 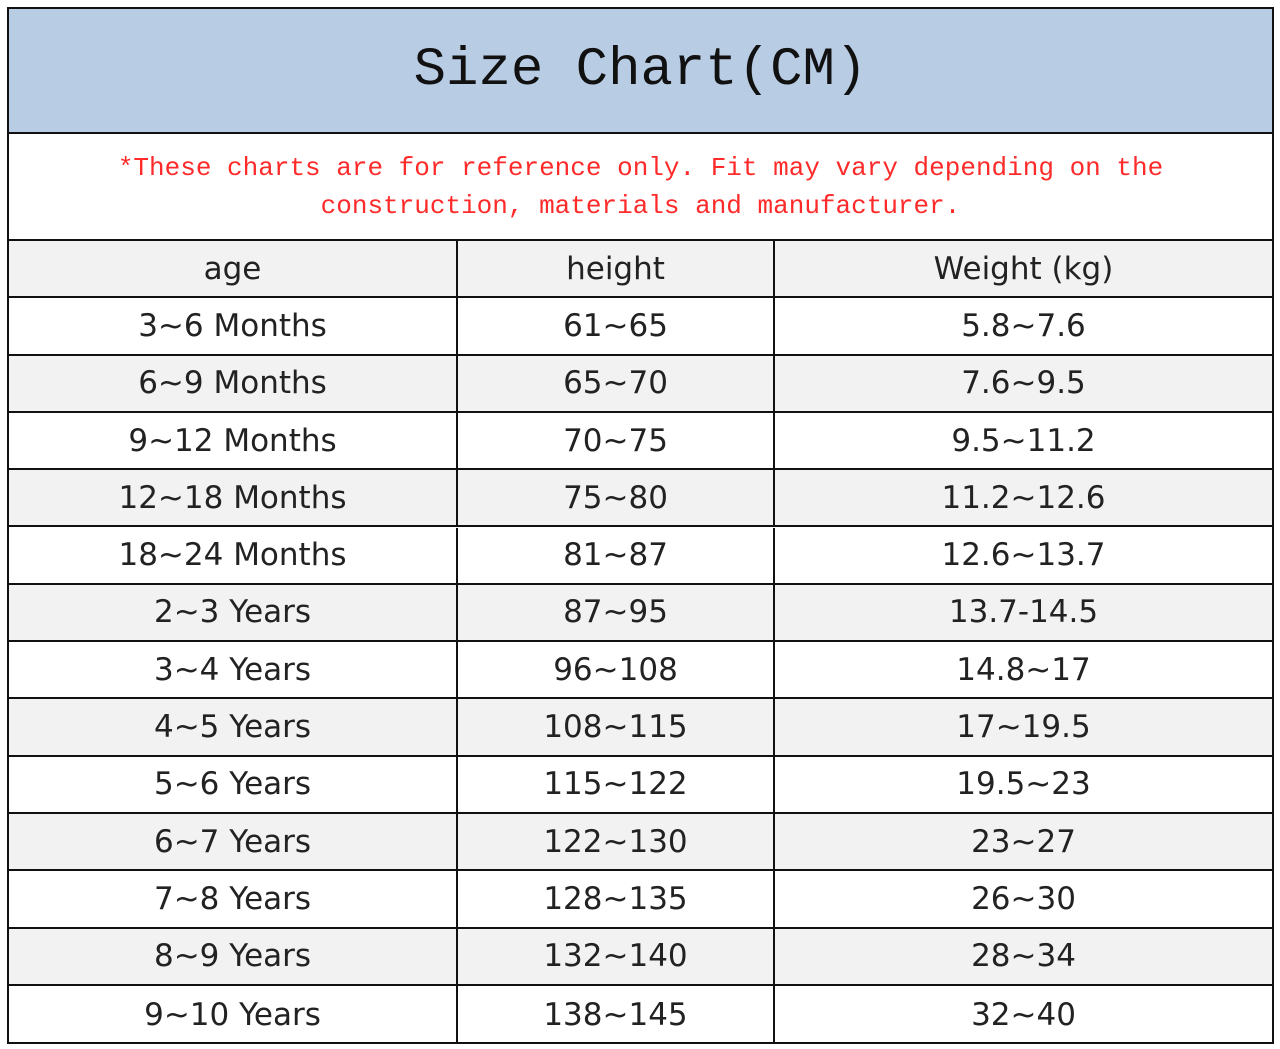 I want to click on table-cell: 32~40, so click(x=1023, y=1014).